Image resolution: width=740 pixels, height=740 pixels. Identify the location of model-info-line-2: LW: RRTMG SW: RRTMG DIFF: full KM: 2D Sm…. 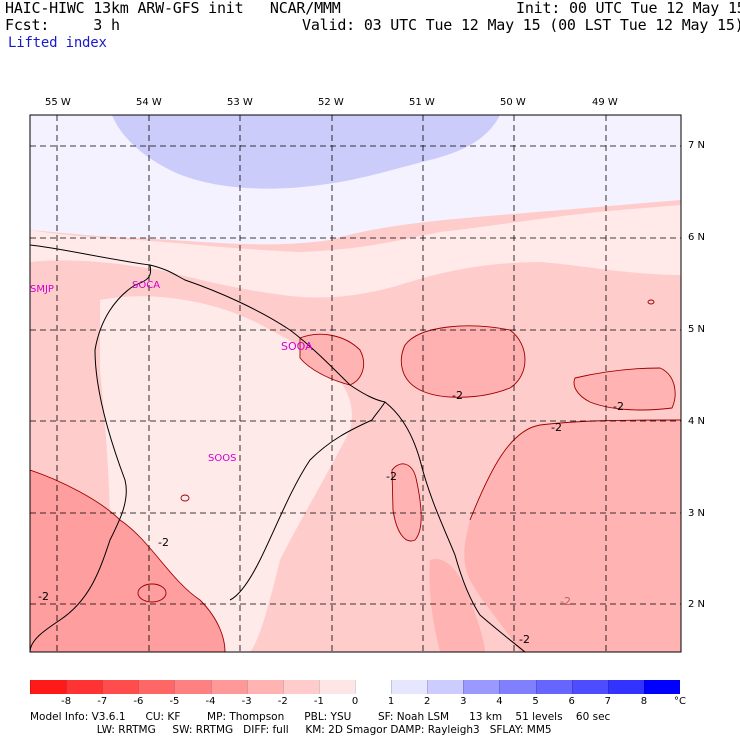
(291, 730).